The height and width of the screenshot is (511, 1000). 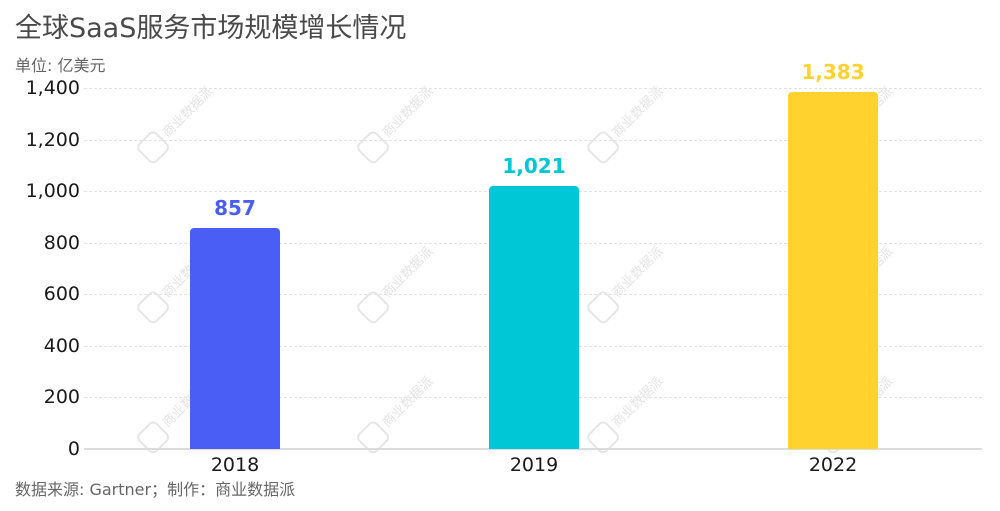 What do you see at coordinates (211, 28) in the screenshot?
I see `chart-title: 全球SaaS服务市场规模增长情况` at bounding box center [211, 28].